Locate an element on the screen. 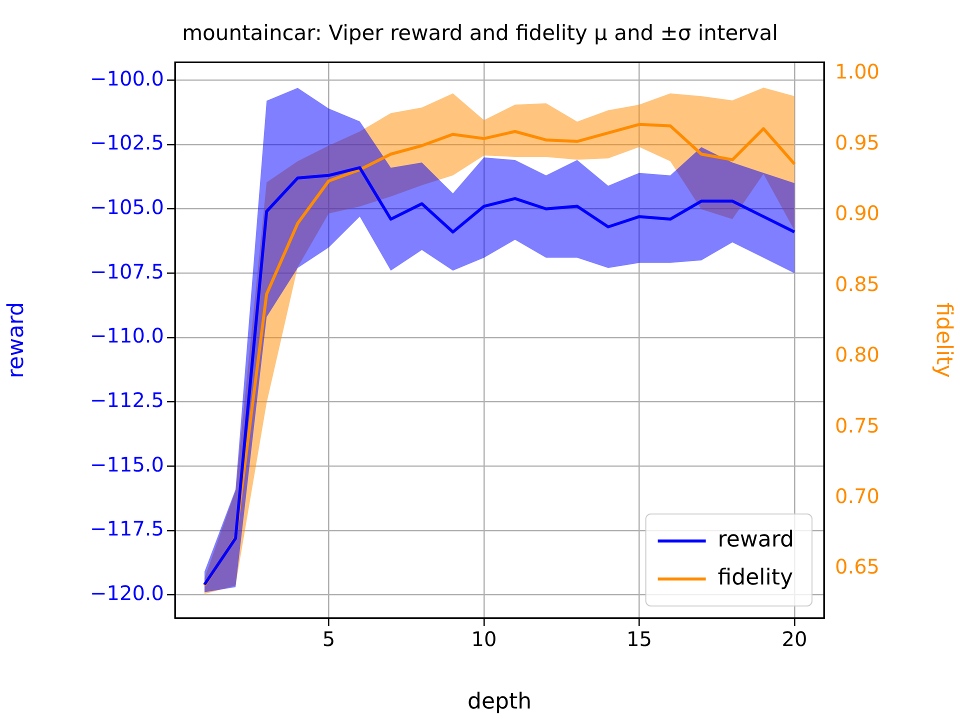 The height and width of the screenshot is (720, 960). y2-tick-label: 0.95 is located at coordinates (857, 142).